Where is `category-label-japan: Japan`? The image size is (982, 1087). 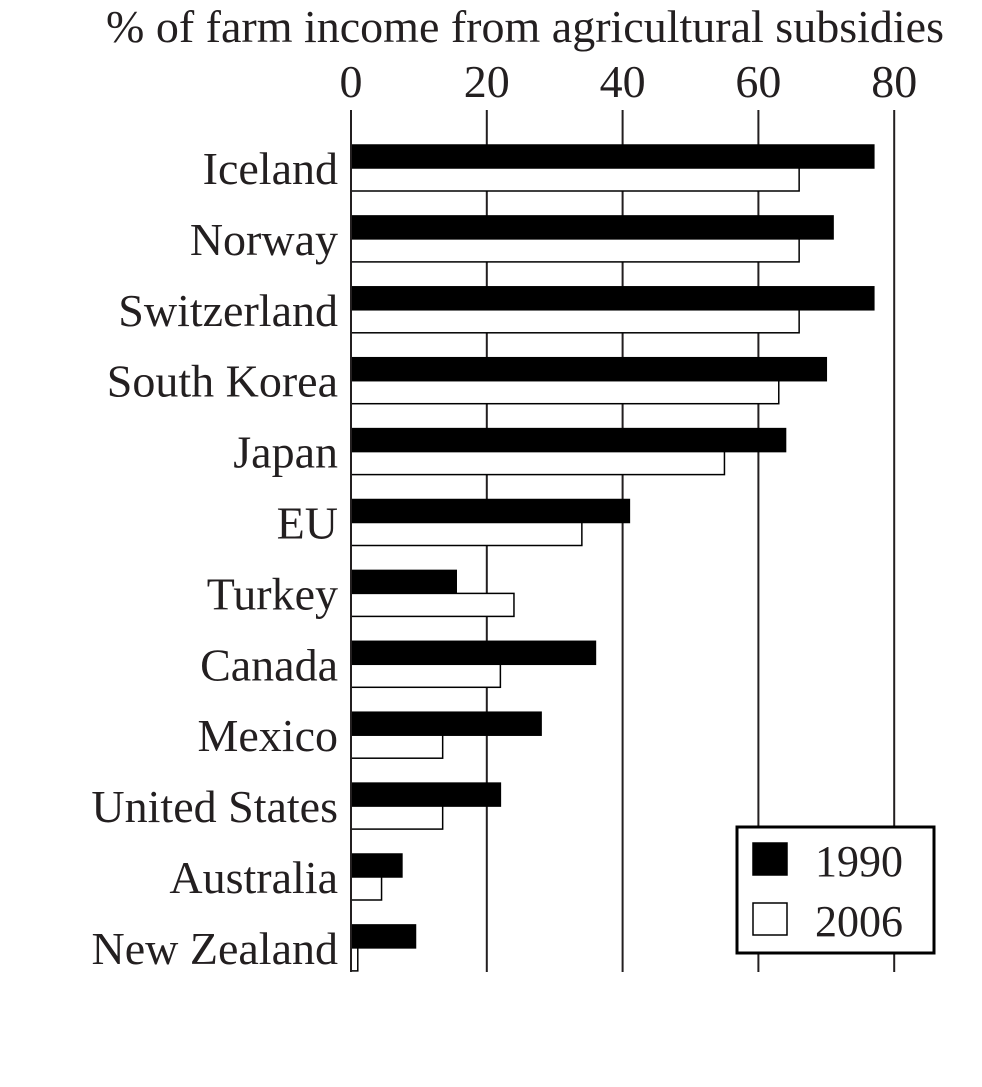
category-label-japan: Japan is located at coordinates (285, 452).